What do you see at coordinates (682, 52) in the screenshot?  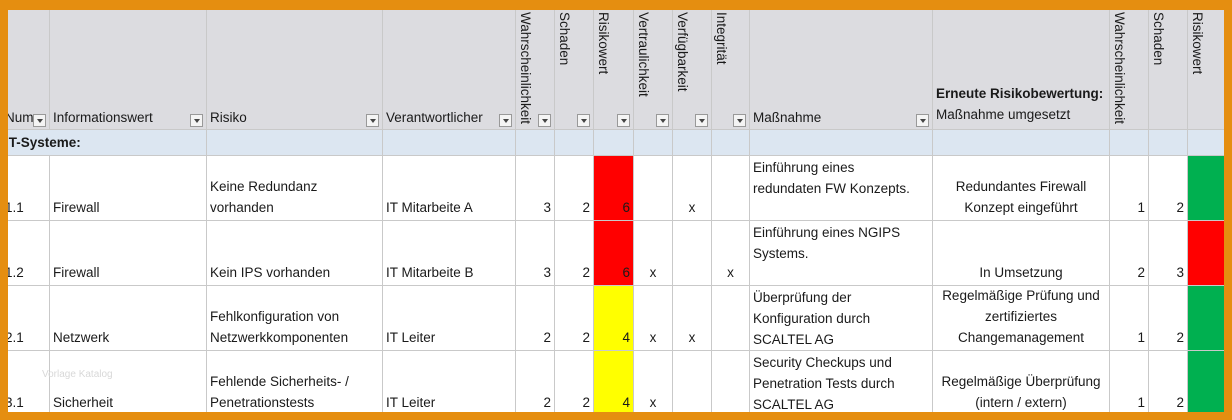 I see `header-text: Verfügbarkeit` at bounding box center [682, 52].